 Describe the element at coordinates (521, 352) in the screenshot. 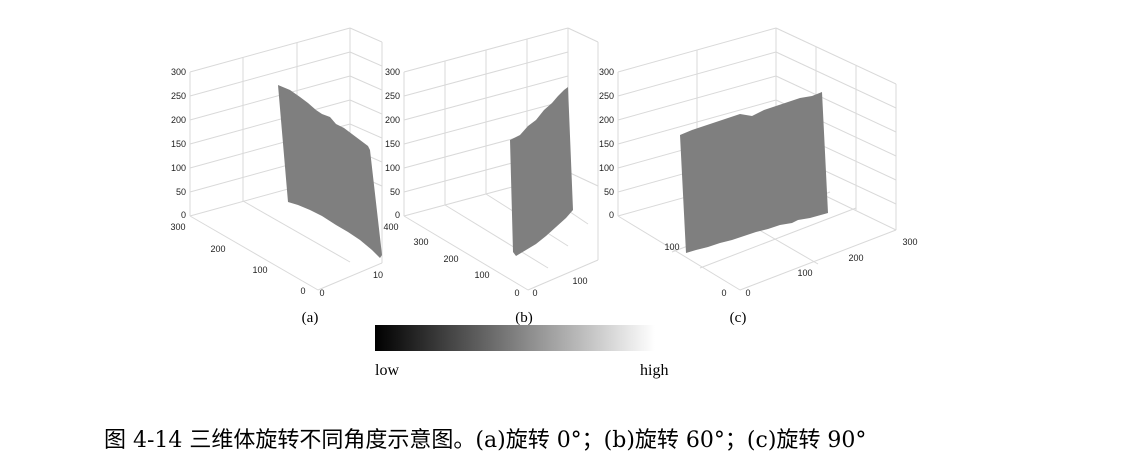

I see `colorbar: low high` at that location.